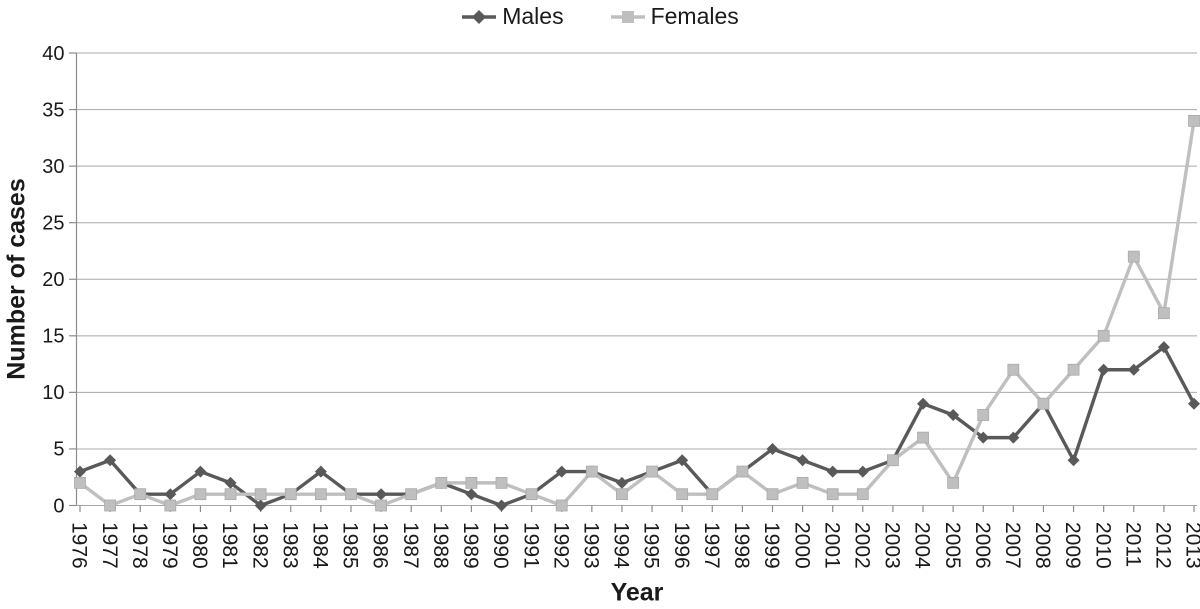 The height and width of the screenshot is (609, 1200). What do you see at coordinates (139, 545) in the screenshot?
I see `x-tick-label: 1978` at bounding box center [139, 545].